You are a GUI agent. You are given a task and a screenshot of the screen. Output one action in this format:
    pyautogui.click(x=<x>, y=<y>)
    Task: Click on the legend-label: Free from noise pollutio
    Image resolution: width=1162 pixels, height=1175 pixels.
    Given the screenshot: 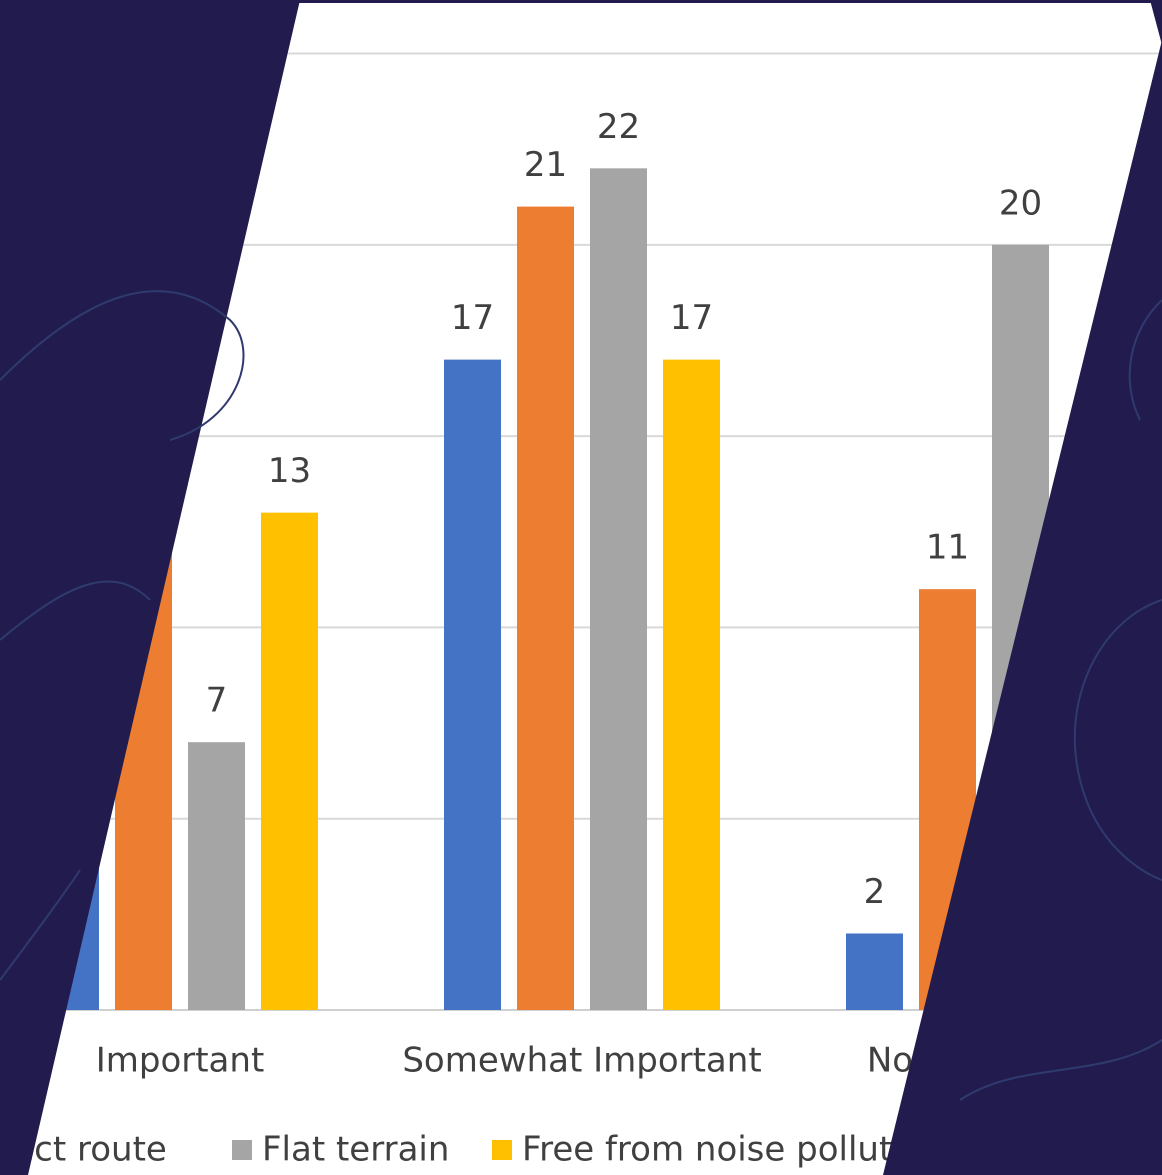 What is the action you would take?
    pyautogui.click(x=722, y=1150)
    